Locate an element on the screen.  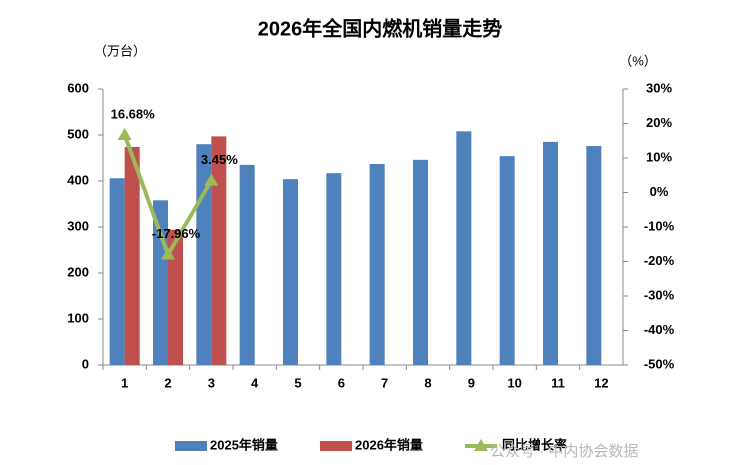
x-tick-label: 7 is located at coordinates (384, 382).